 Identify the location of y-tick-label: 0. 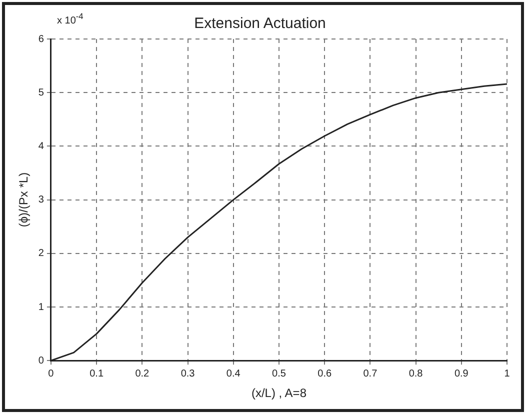
(41, 360).